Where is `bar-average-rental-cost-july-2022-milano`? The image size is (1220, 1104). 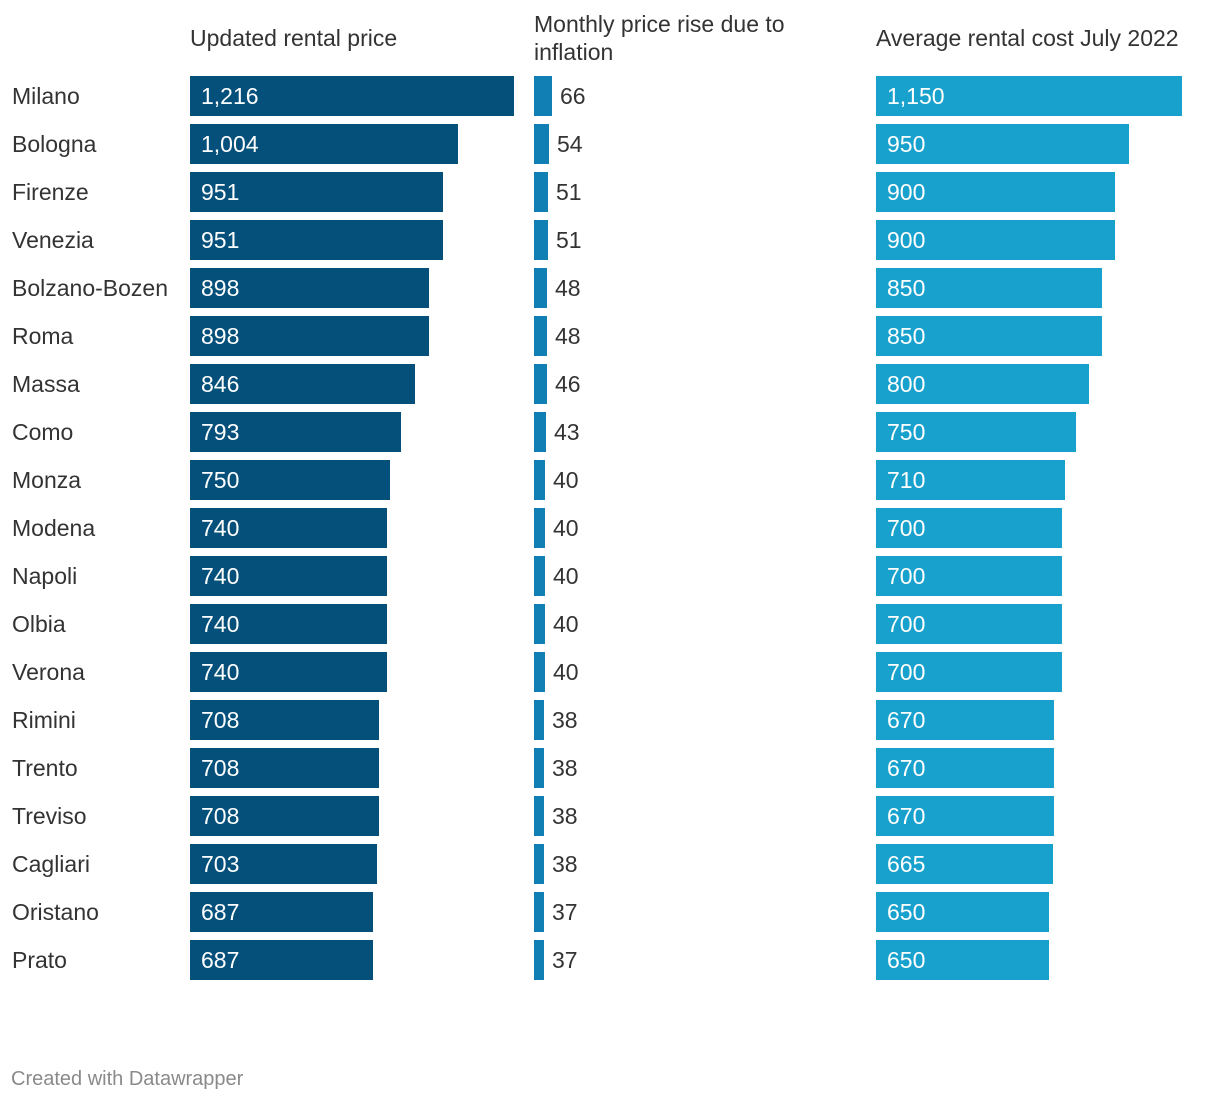 bar-average-rental-cost-july-2022-milano is located at coordinates (1029, 96).